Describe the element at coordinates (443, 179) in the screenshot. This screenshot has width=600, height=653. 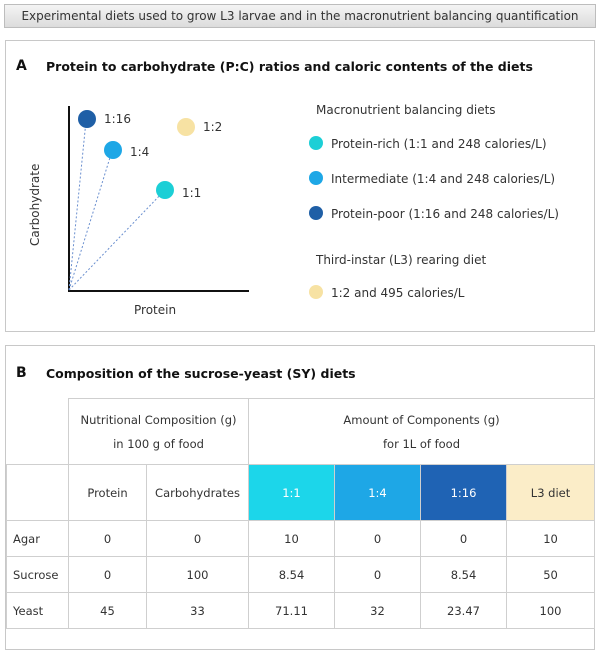
I see `legend-item-intermediate: Intermediate (1:4 and 248 calories/L)` at that location.